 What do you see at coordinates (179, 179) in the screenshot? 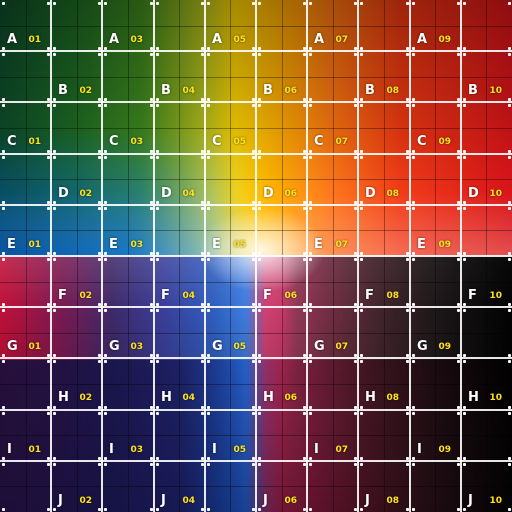
I see `grid-cell: D 04` at bounding box center [179, 179].